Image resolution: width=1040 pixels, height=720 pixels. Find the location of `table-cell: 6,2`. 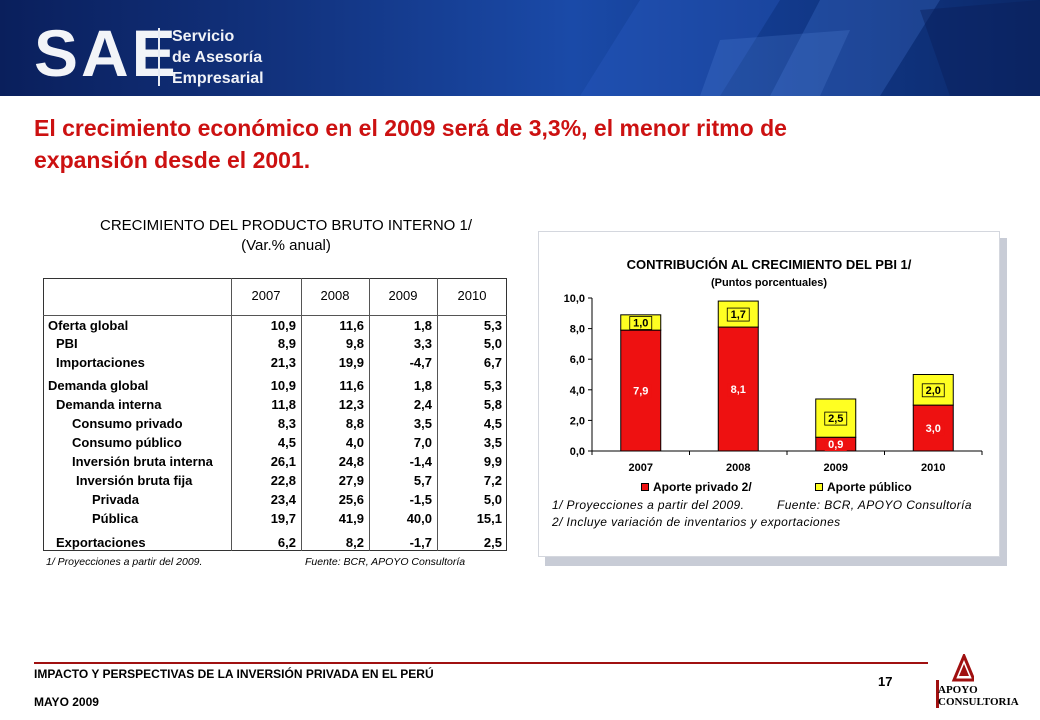

table-cell: 6,2 is located at coordinates (286, 542).